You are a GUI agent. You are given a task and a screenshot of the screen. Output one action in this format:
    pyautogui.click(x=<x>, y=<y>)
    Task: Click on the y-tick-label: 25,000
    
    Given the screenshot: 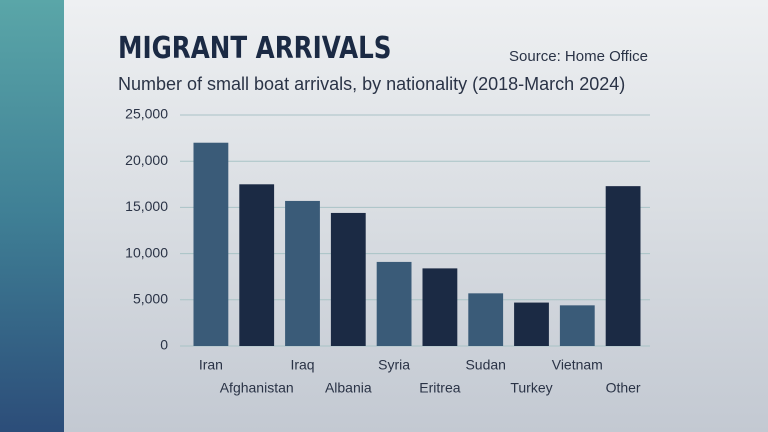 What is the action you would take?
    pyautogui.click(x=146, y=114)
    